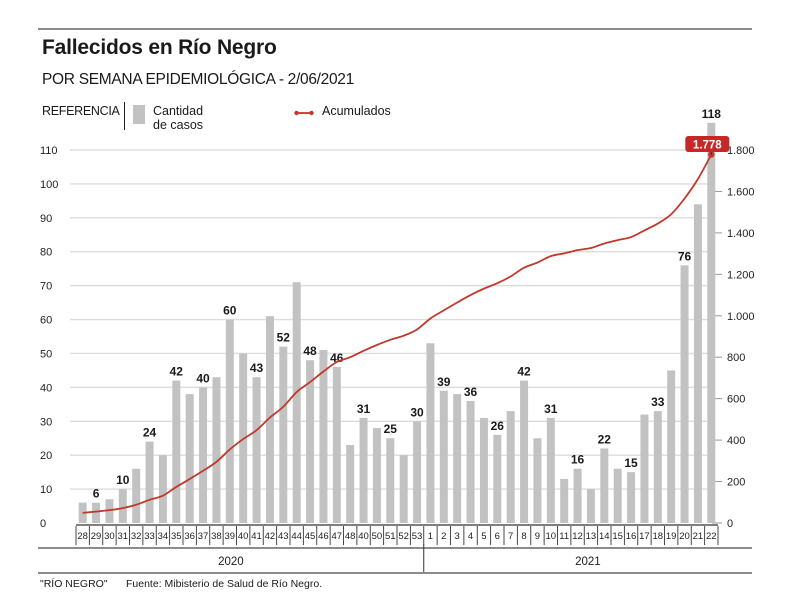  What do you see at coordinates (96, 536) in the screenshot?
I see `x-axis-tick-label: 29` at bounding box center [96, 536].